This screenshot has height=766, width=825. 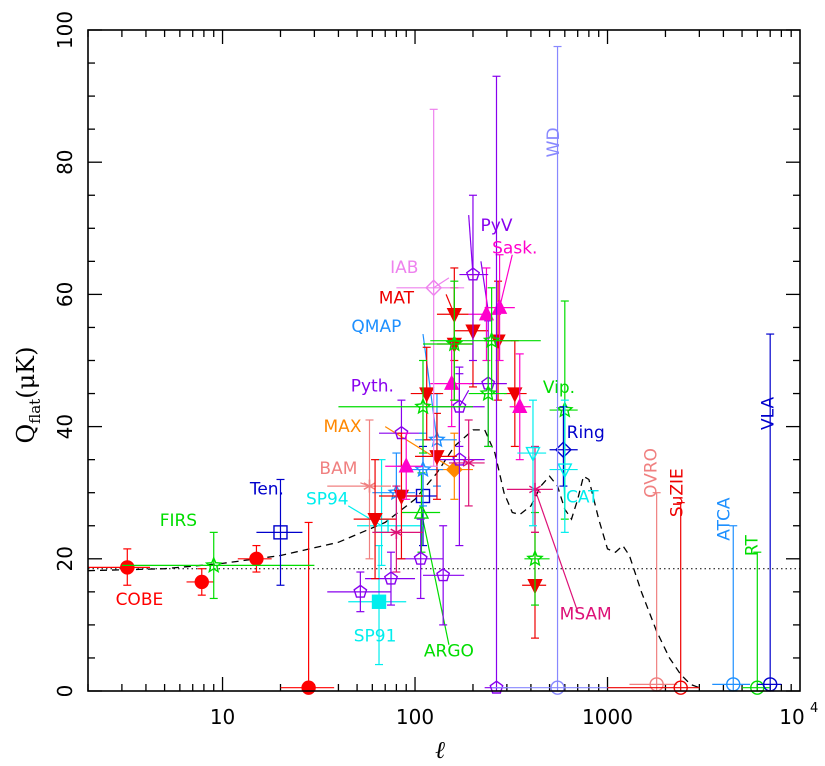 I want to click on dataset-label: ARGO, so click(x=449, y=652).